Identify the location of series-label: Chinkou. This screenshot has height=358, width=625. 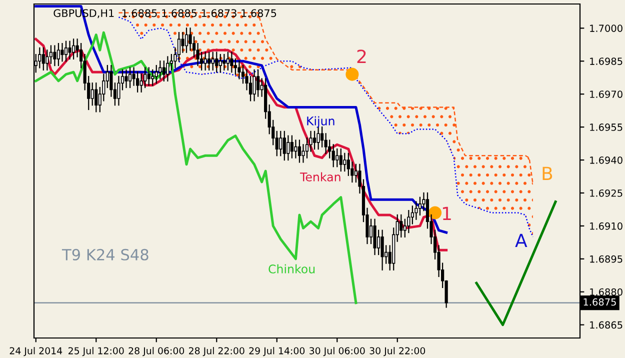
(291, 269).